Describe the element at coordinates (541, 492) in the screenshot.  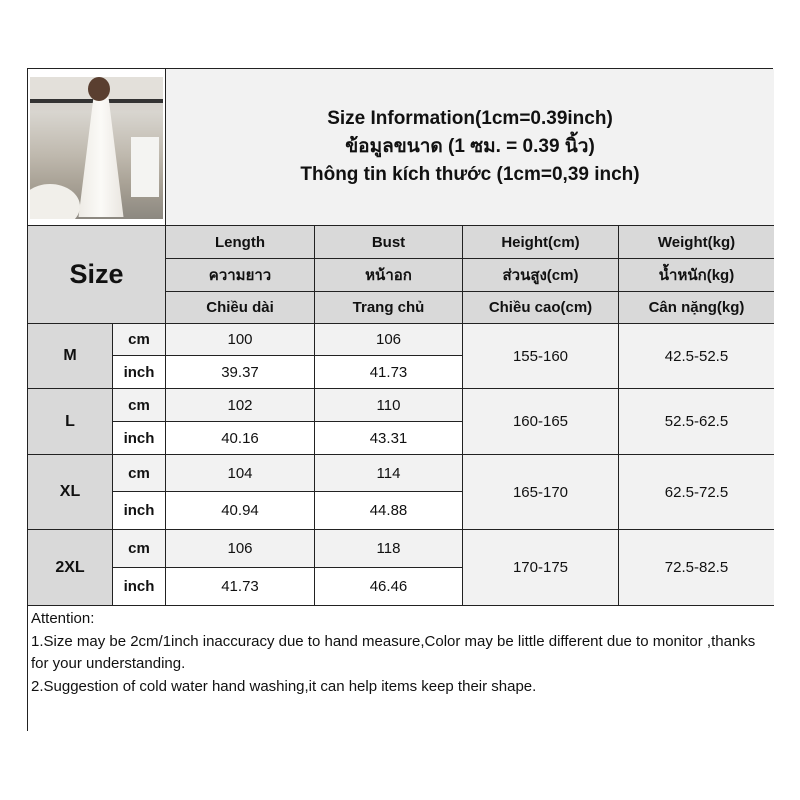
I see `height-range-value: 165-170` at that location.